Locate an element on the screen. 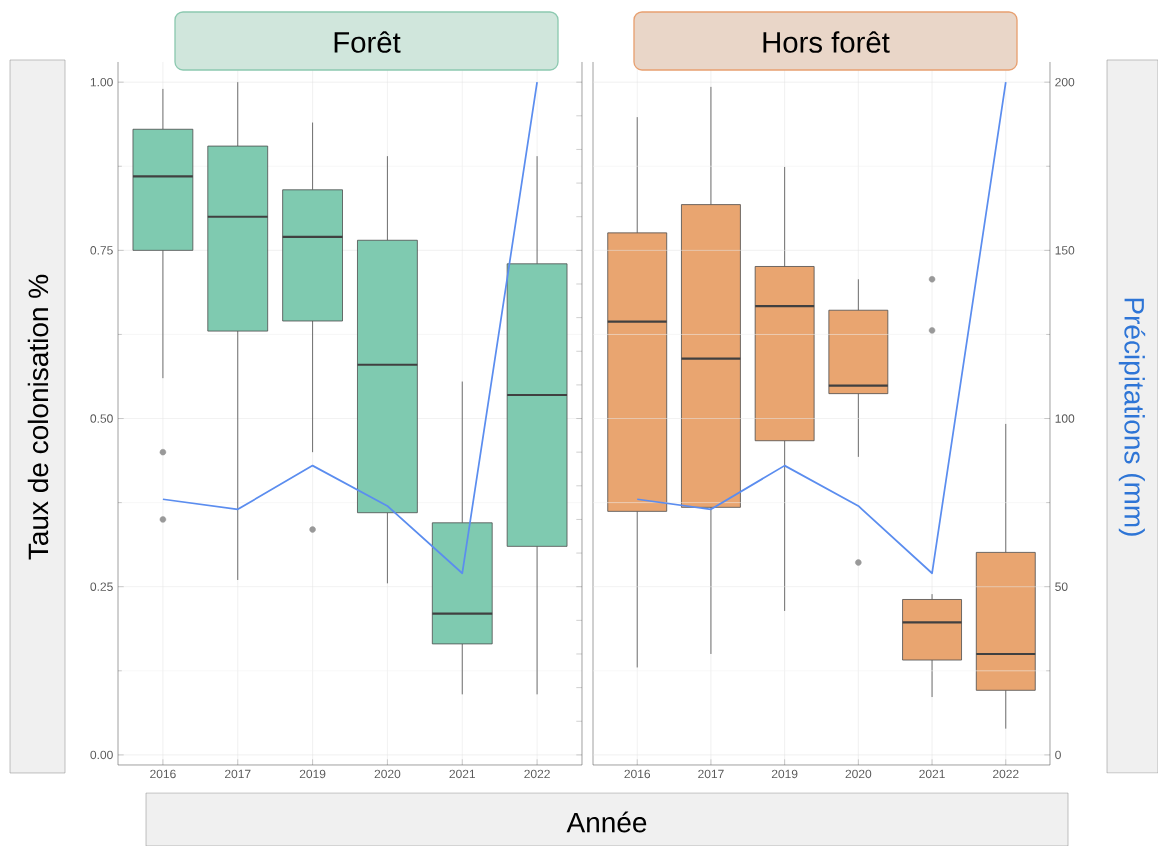 The height and width of the screenshot is (846, 1158). chart-title: Forêt is located at coordinates (367, 42).